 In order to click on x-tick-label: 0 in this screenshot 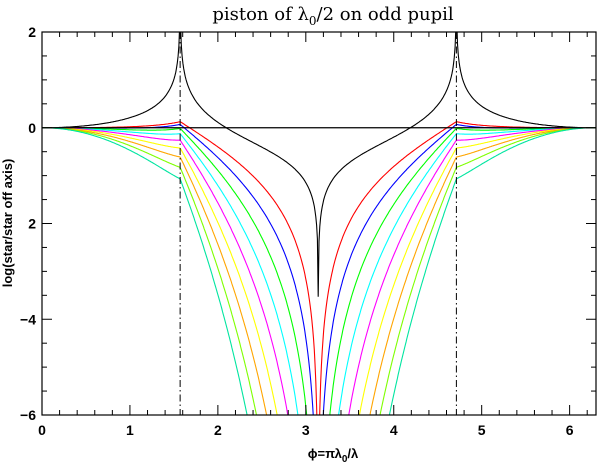, I will do `click(42, 430)`.